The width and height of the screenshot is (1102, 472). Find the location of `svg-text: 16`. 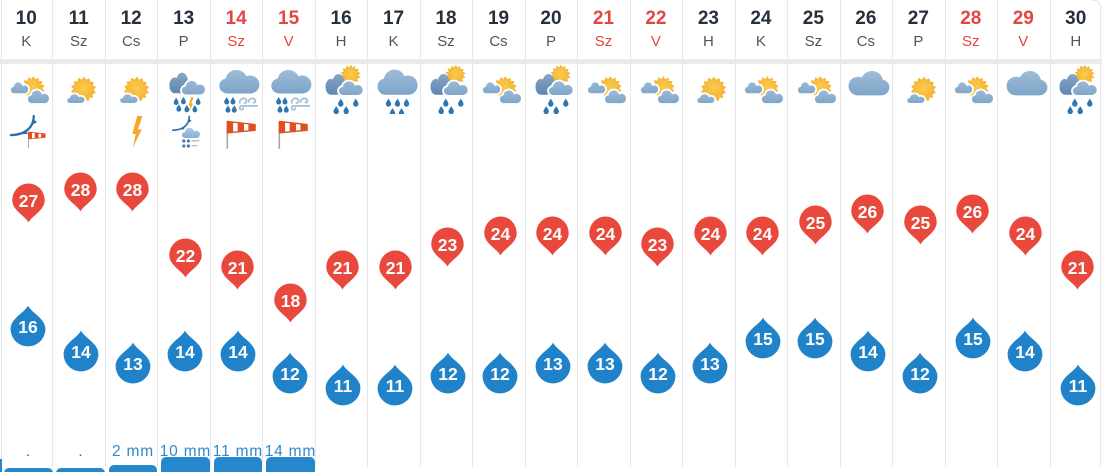

svg-text: 16 is located at coordinates (28, 327).